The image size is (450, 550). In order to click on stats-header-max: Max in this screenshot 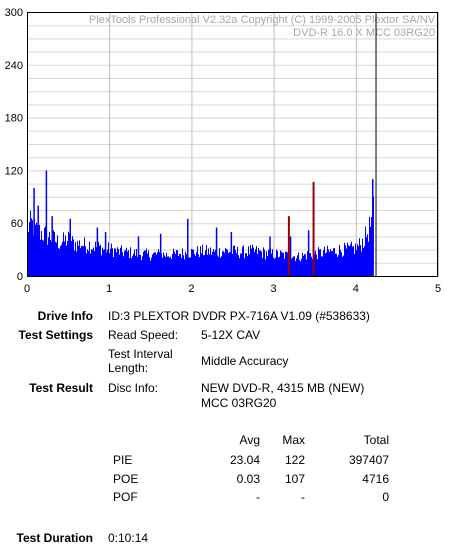, I will do `click(282, 440)`.